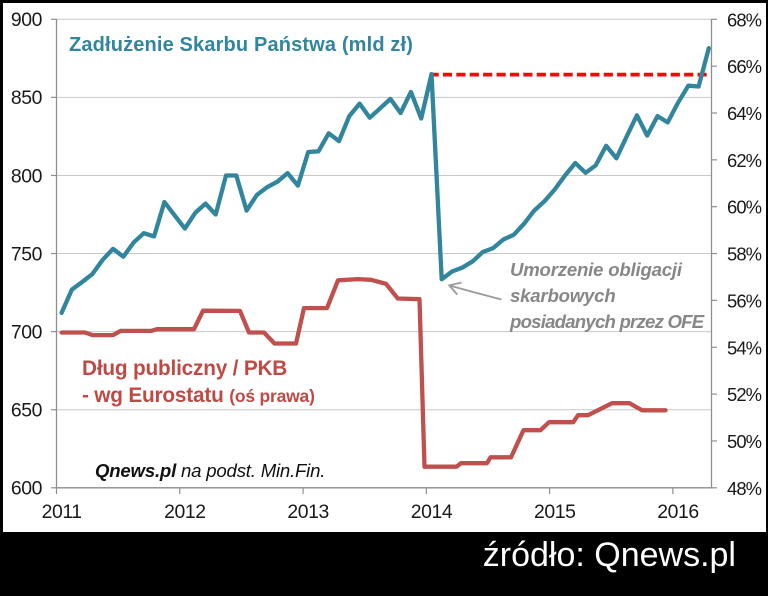 This screenshot has height=596, width=768. What do you see at coordinates (744, 19) in the screenshot?
I see `svg-text: 68%` at bounding box center [744, 19].